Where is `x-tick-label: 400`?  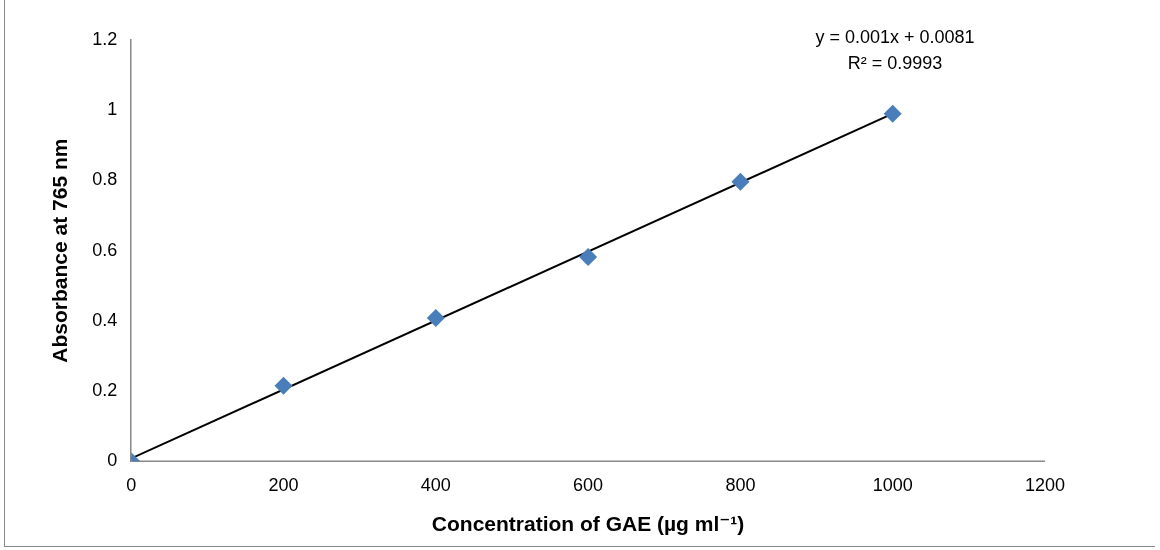
x-tick-label: 400 is located at coordinates (435, 484).